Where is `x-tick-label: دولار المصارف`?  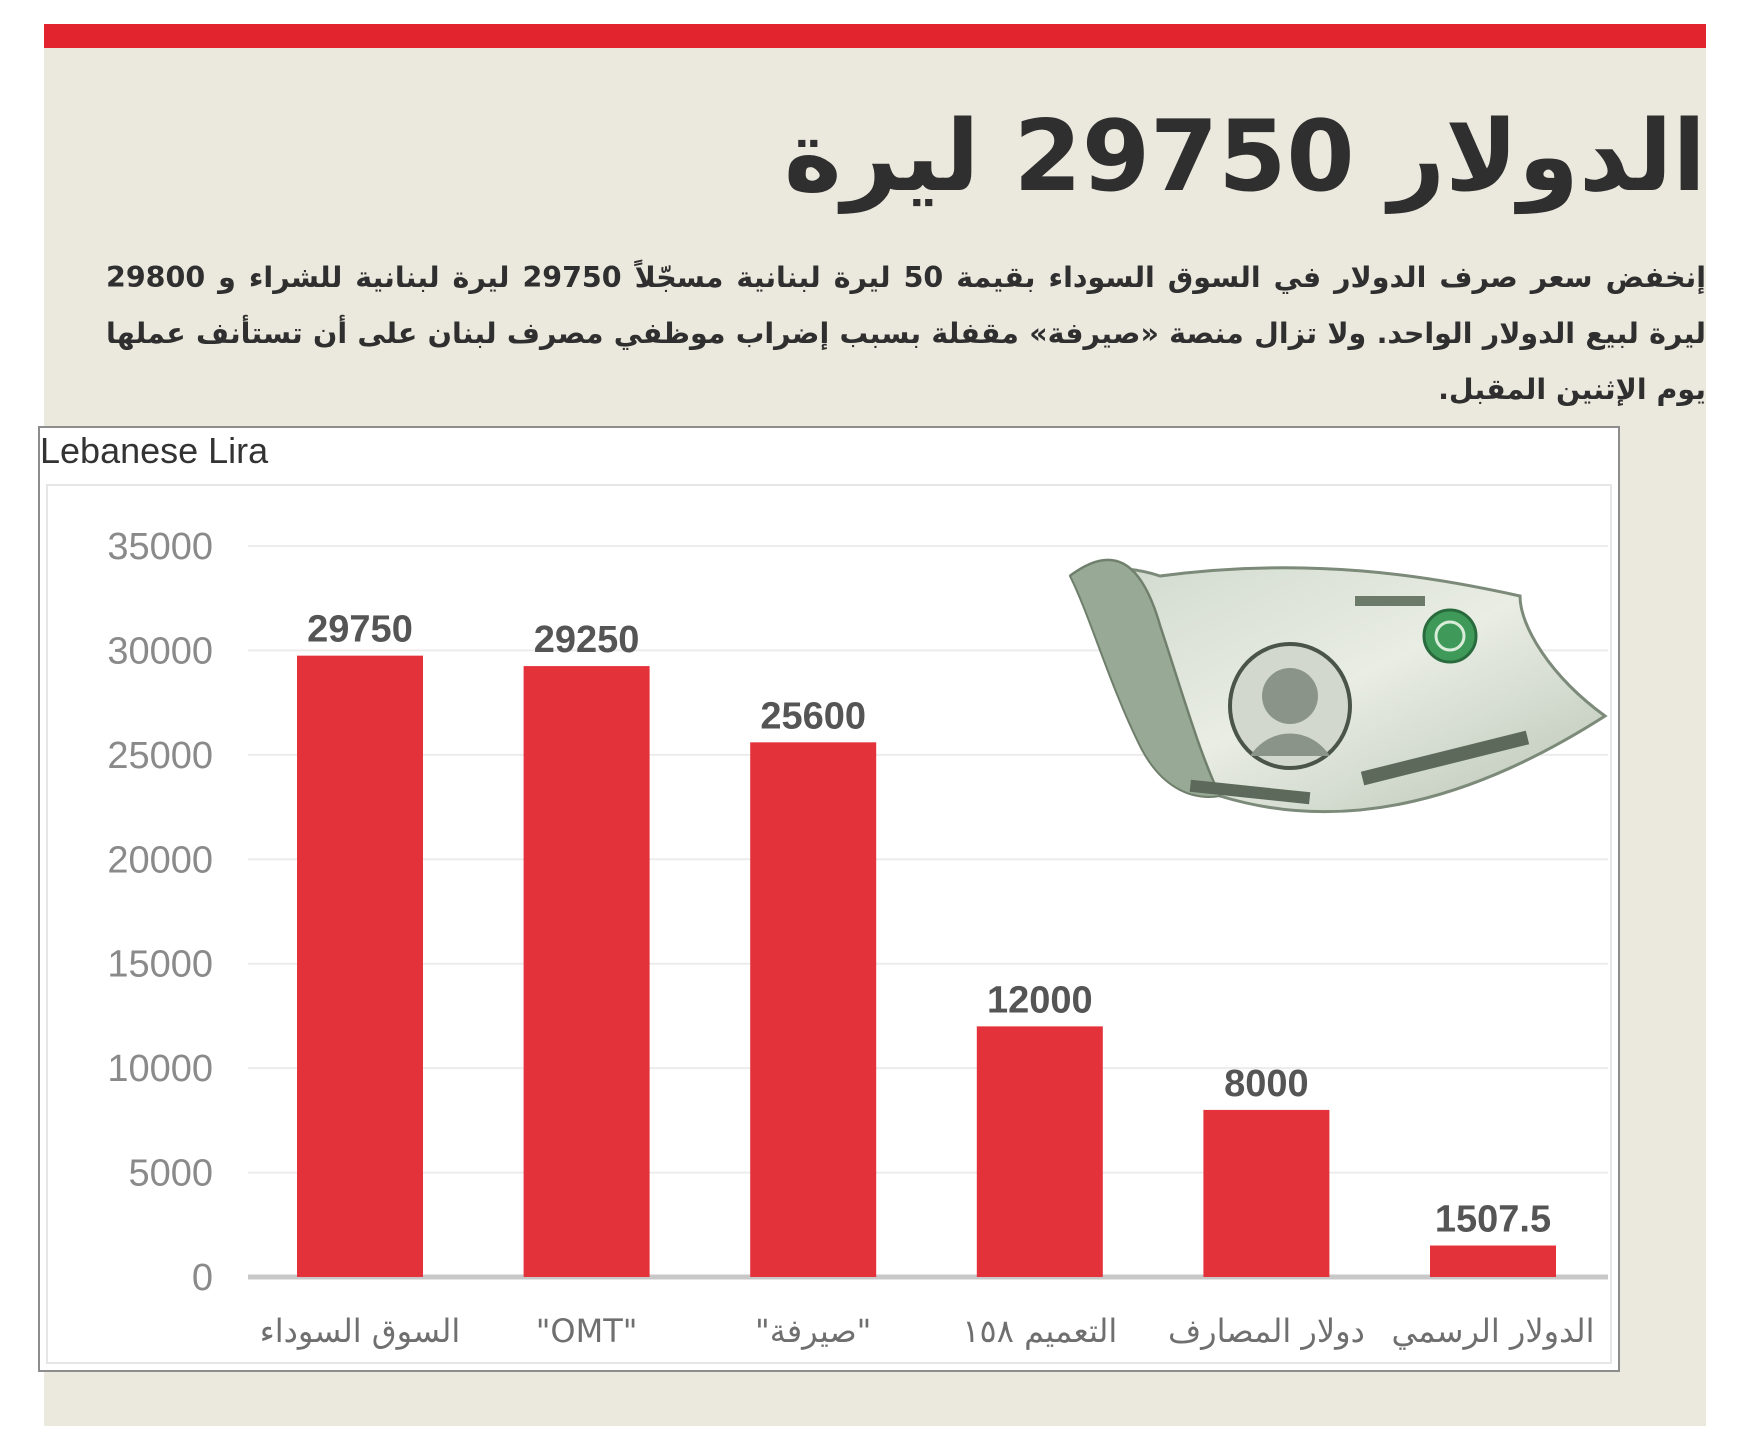 x-tick-label: دولار المصارف is located at coordinates (1266, 1331).